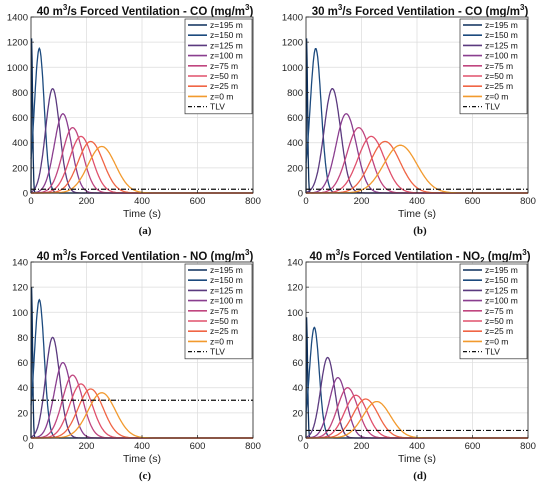  Describe the element at coordinates (420, 257) in the screenshot. I see `chart-title-d: 40 m3/s Forced Ventilation - NO2 (mg/m3)` at that location.